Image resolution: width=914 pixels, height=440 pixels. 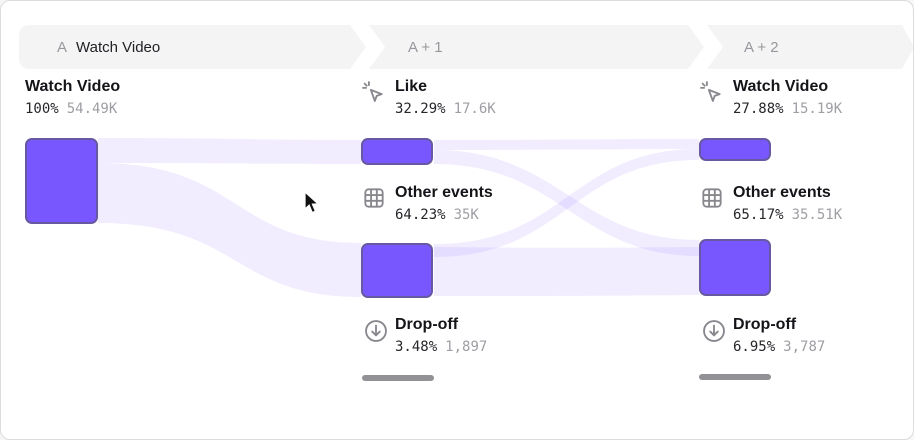 I want to click on dropoff-bar-a2, so click(x=735, y=377).